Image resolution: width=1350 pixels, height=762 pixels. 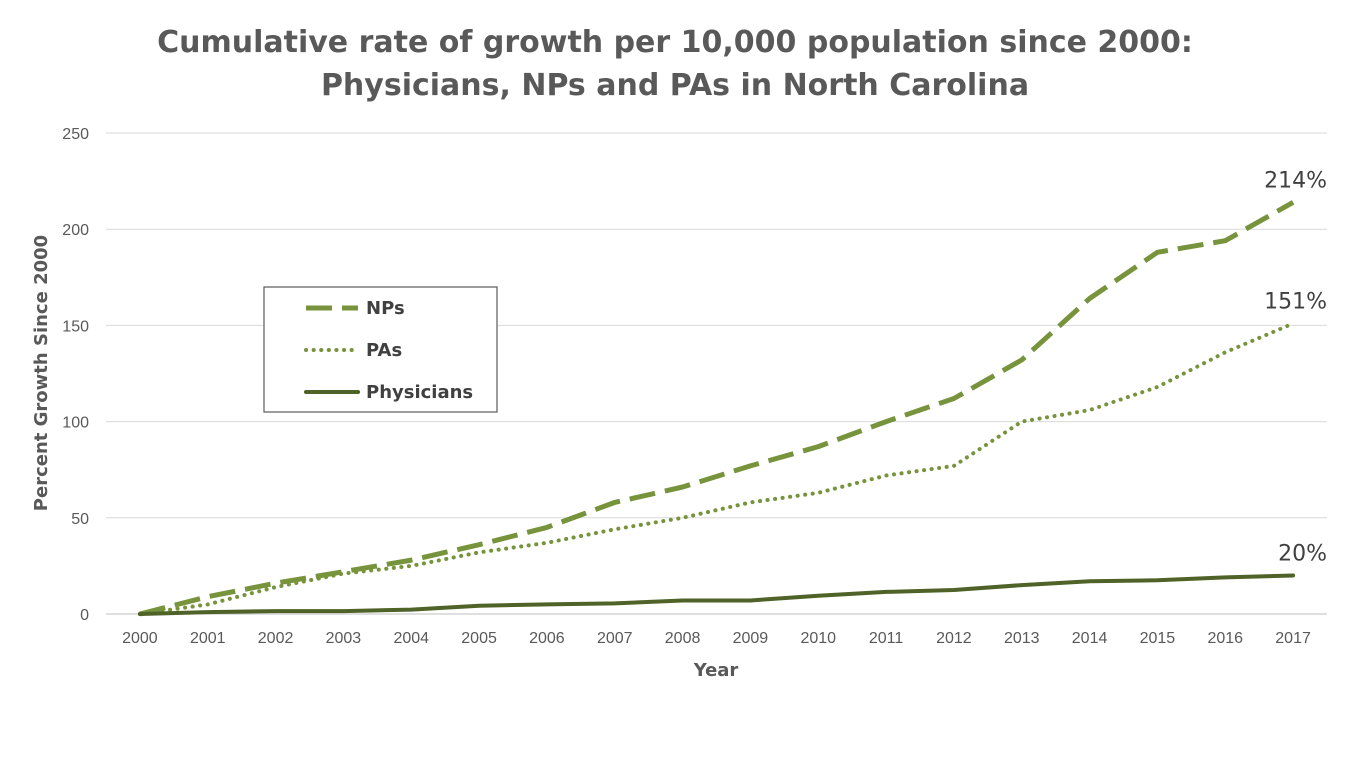 What do you see at coordinates (716, 670) in the screenshot?
I see `x-axis-label: Year` at bounding box center [716, 670].